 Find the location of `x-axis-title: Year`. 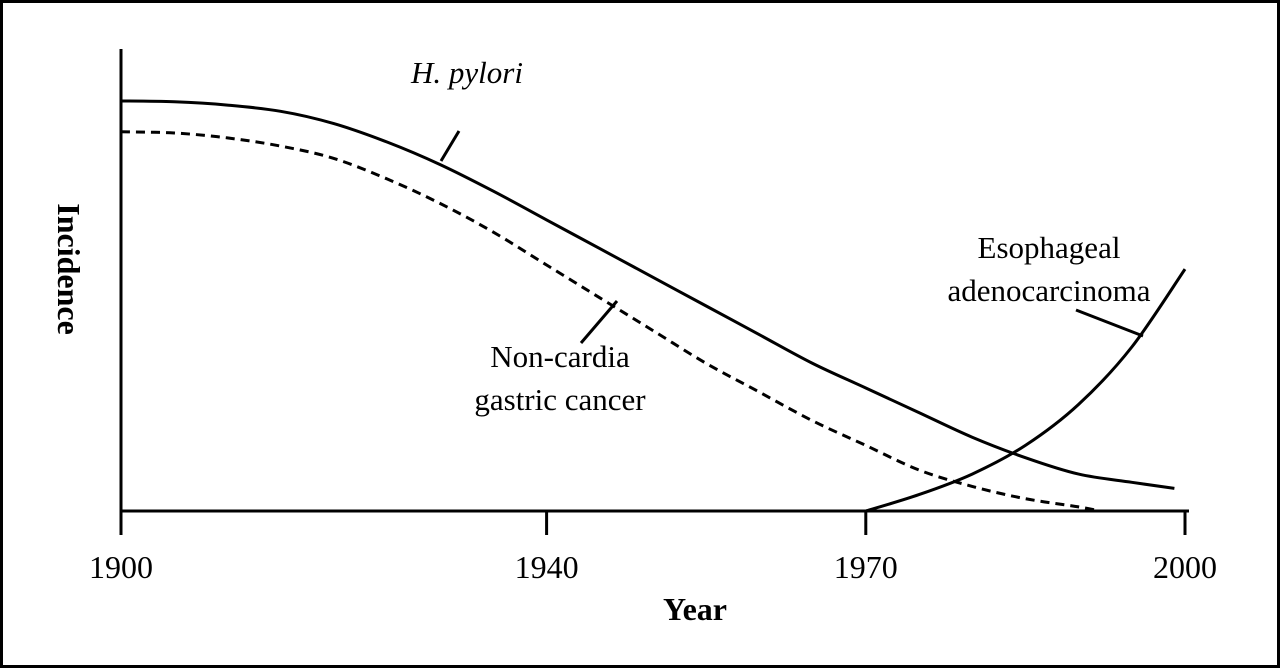

x-axis-title: Year is located at coordinates (695, 609).